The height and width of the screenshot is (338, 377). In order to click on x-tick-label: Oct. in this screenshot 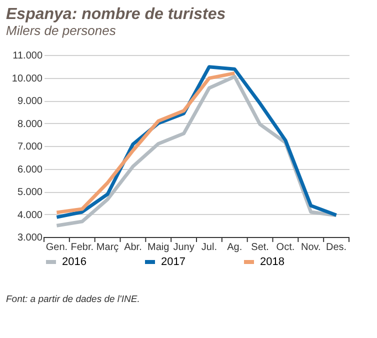, I will do `click(285, 247)`.